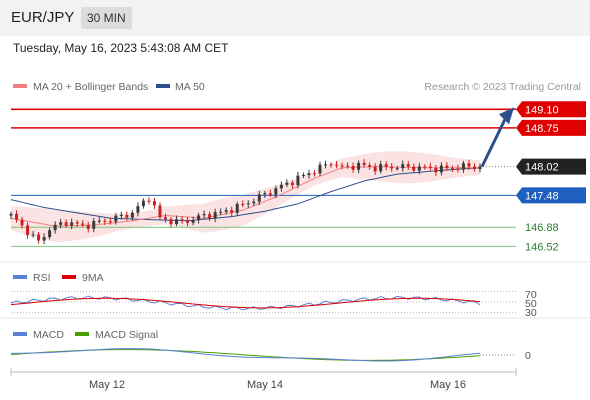 This screenshot has height=400, width=590. Describe the element at coordinates (106, 18) in the screenshot. I see `timeframe-badge: 30 MIN` at that location.